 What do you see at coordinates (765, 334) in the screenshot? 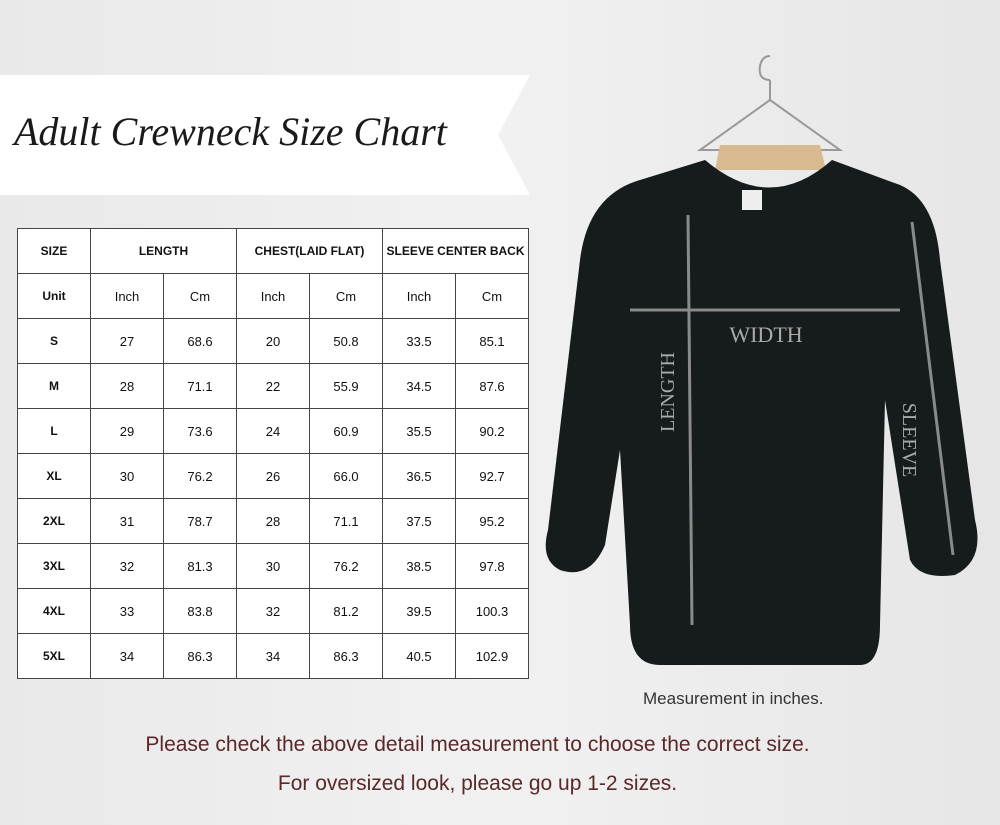
I see `width-label: WIDTH` at bounding box center [765, 334].